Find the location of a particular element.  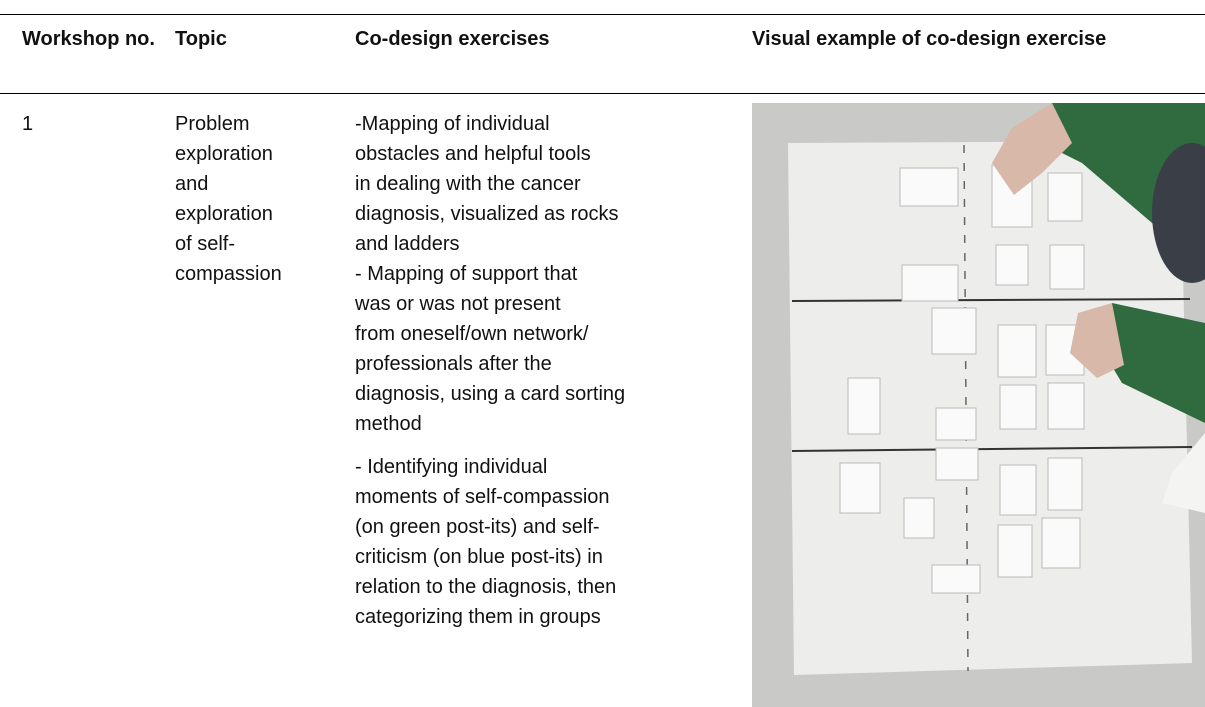

top-rule is located at coordinates (602, 14).